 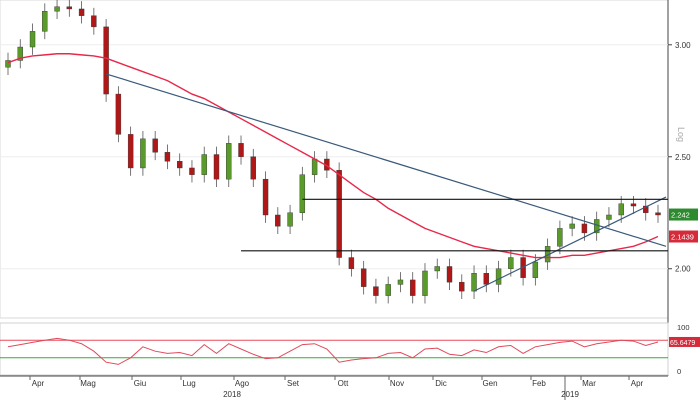 I want to click on price-label-text: 2.1439, so click(x=682, y=237).